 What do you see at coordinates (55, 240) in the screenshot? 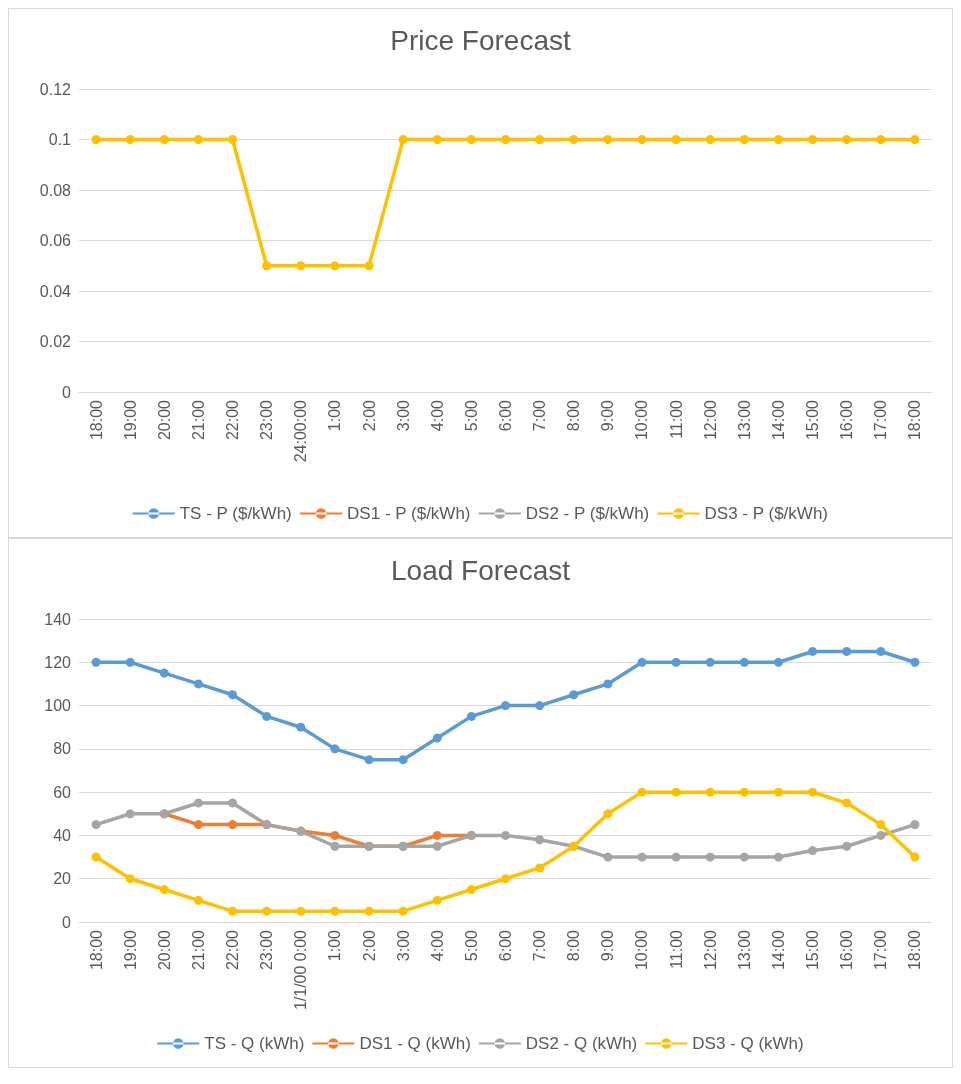
I see `y-tick-label: 0.06` at bounding box center [55, 240].